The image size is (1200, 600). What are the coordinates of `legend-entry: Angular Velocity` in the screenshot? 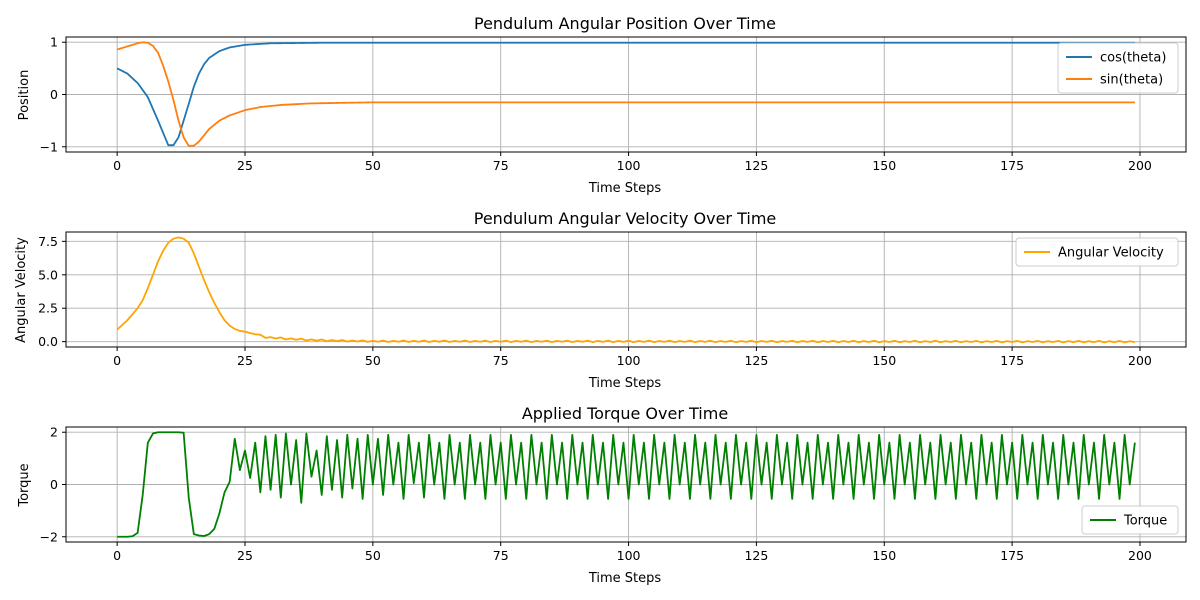 It's located at (1111, 253).